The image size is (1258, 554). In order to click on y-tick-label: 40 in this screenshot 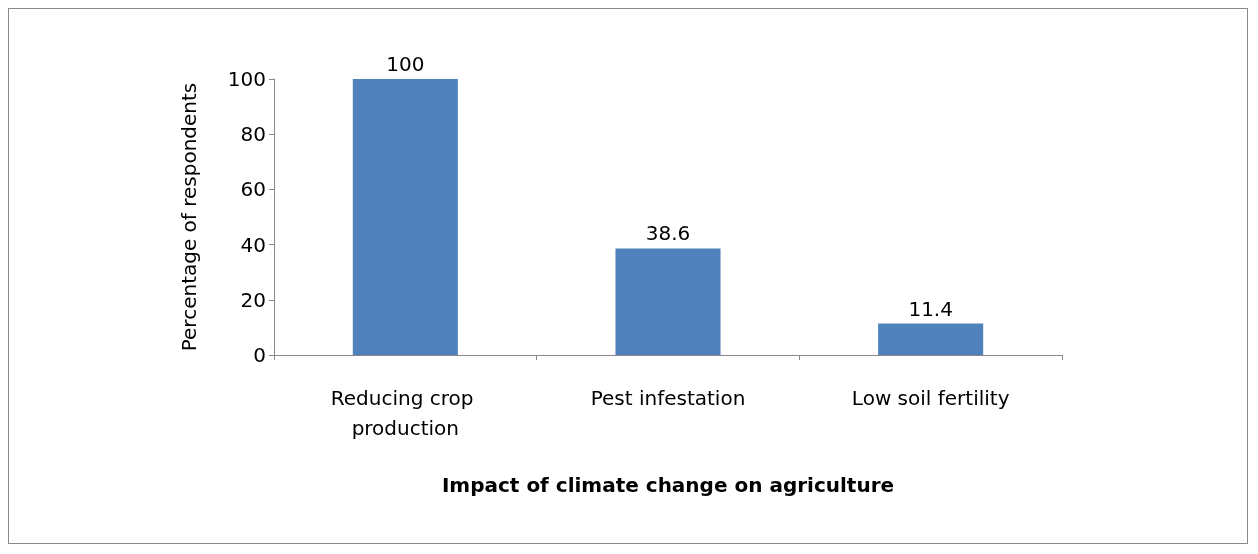, I will do `click(253, 244)`.